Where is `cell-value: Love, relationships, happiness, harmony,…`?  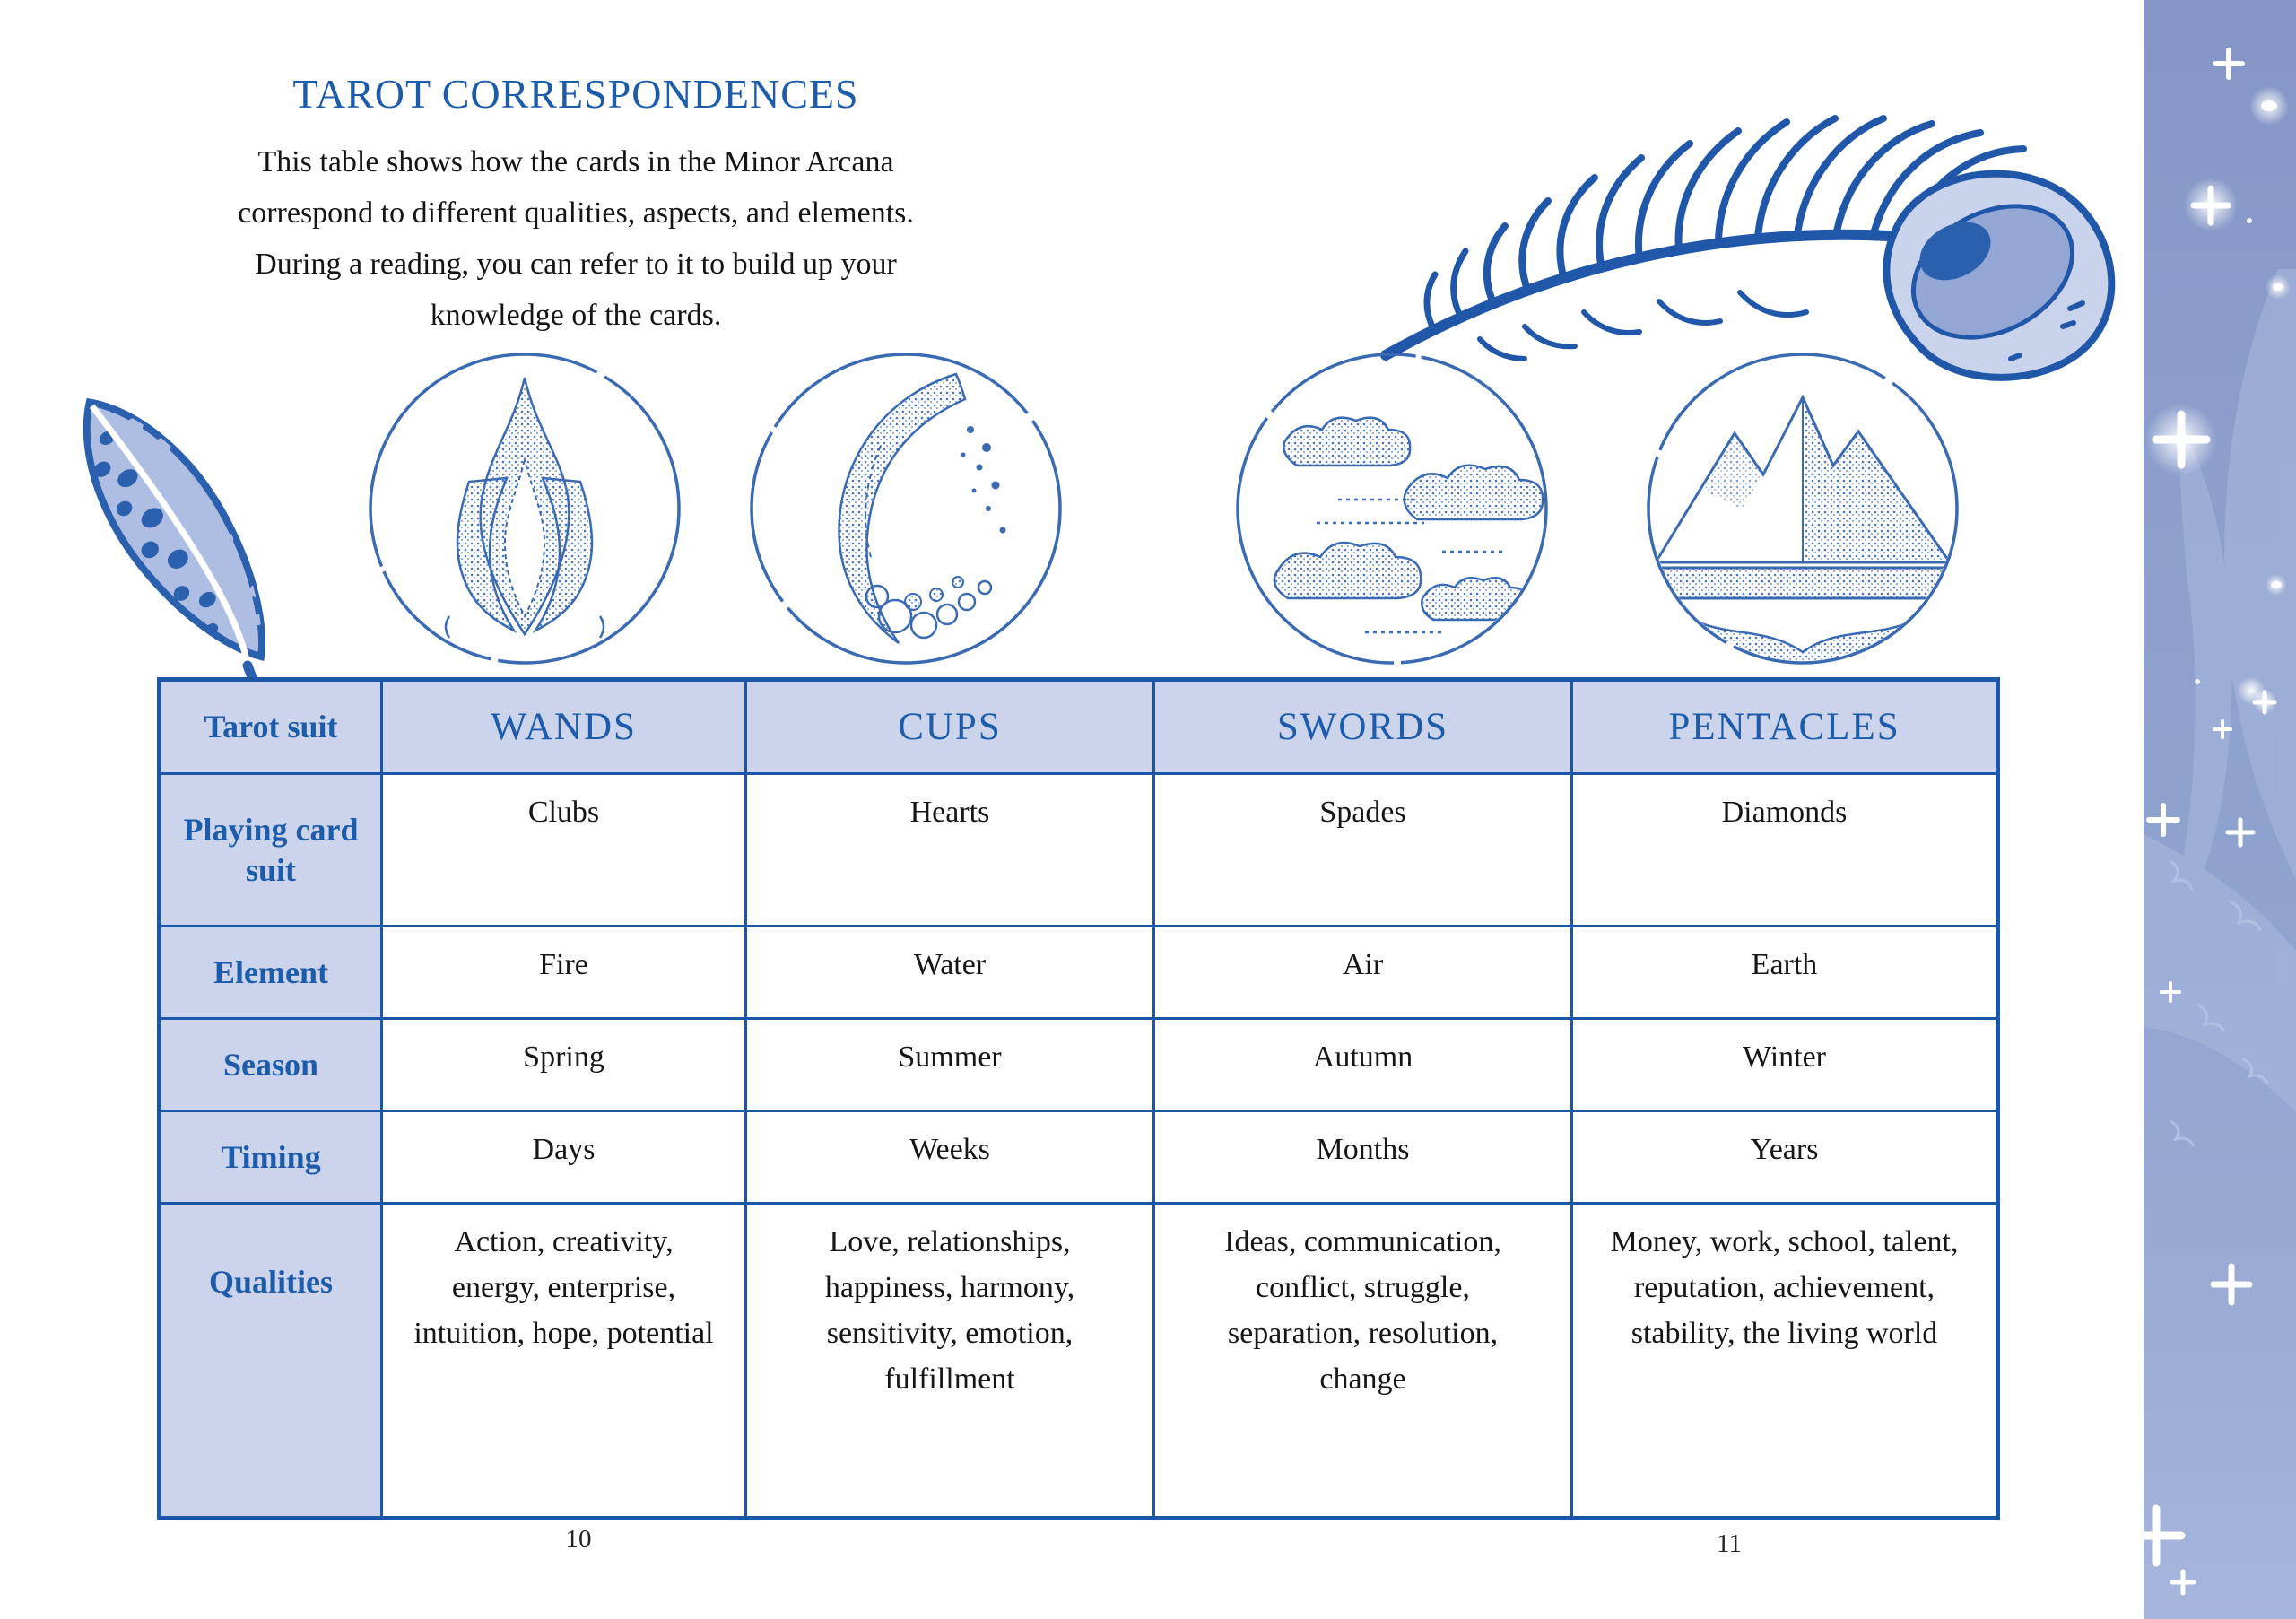
cell-value: Love, relationships, happiness, harmony,… is located at coordinates (949, 1360).